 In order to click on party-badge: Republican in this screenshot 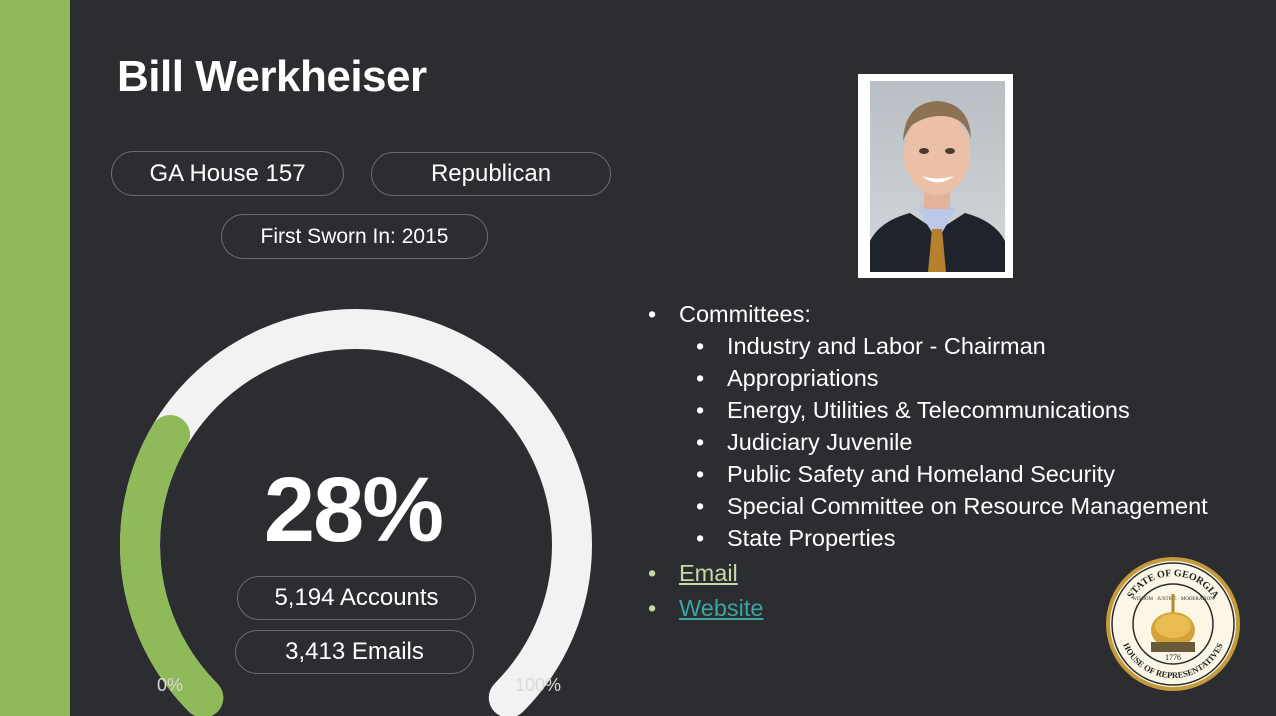, I will do `click(491, 174)`.